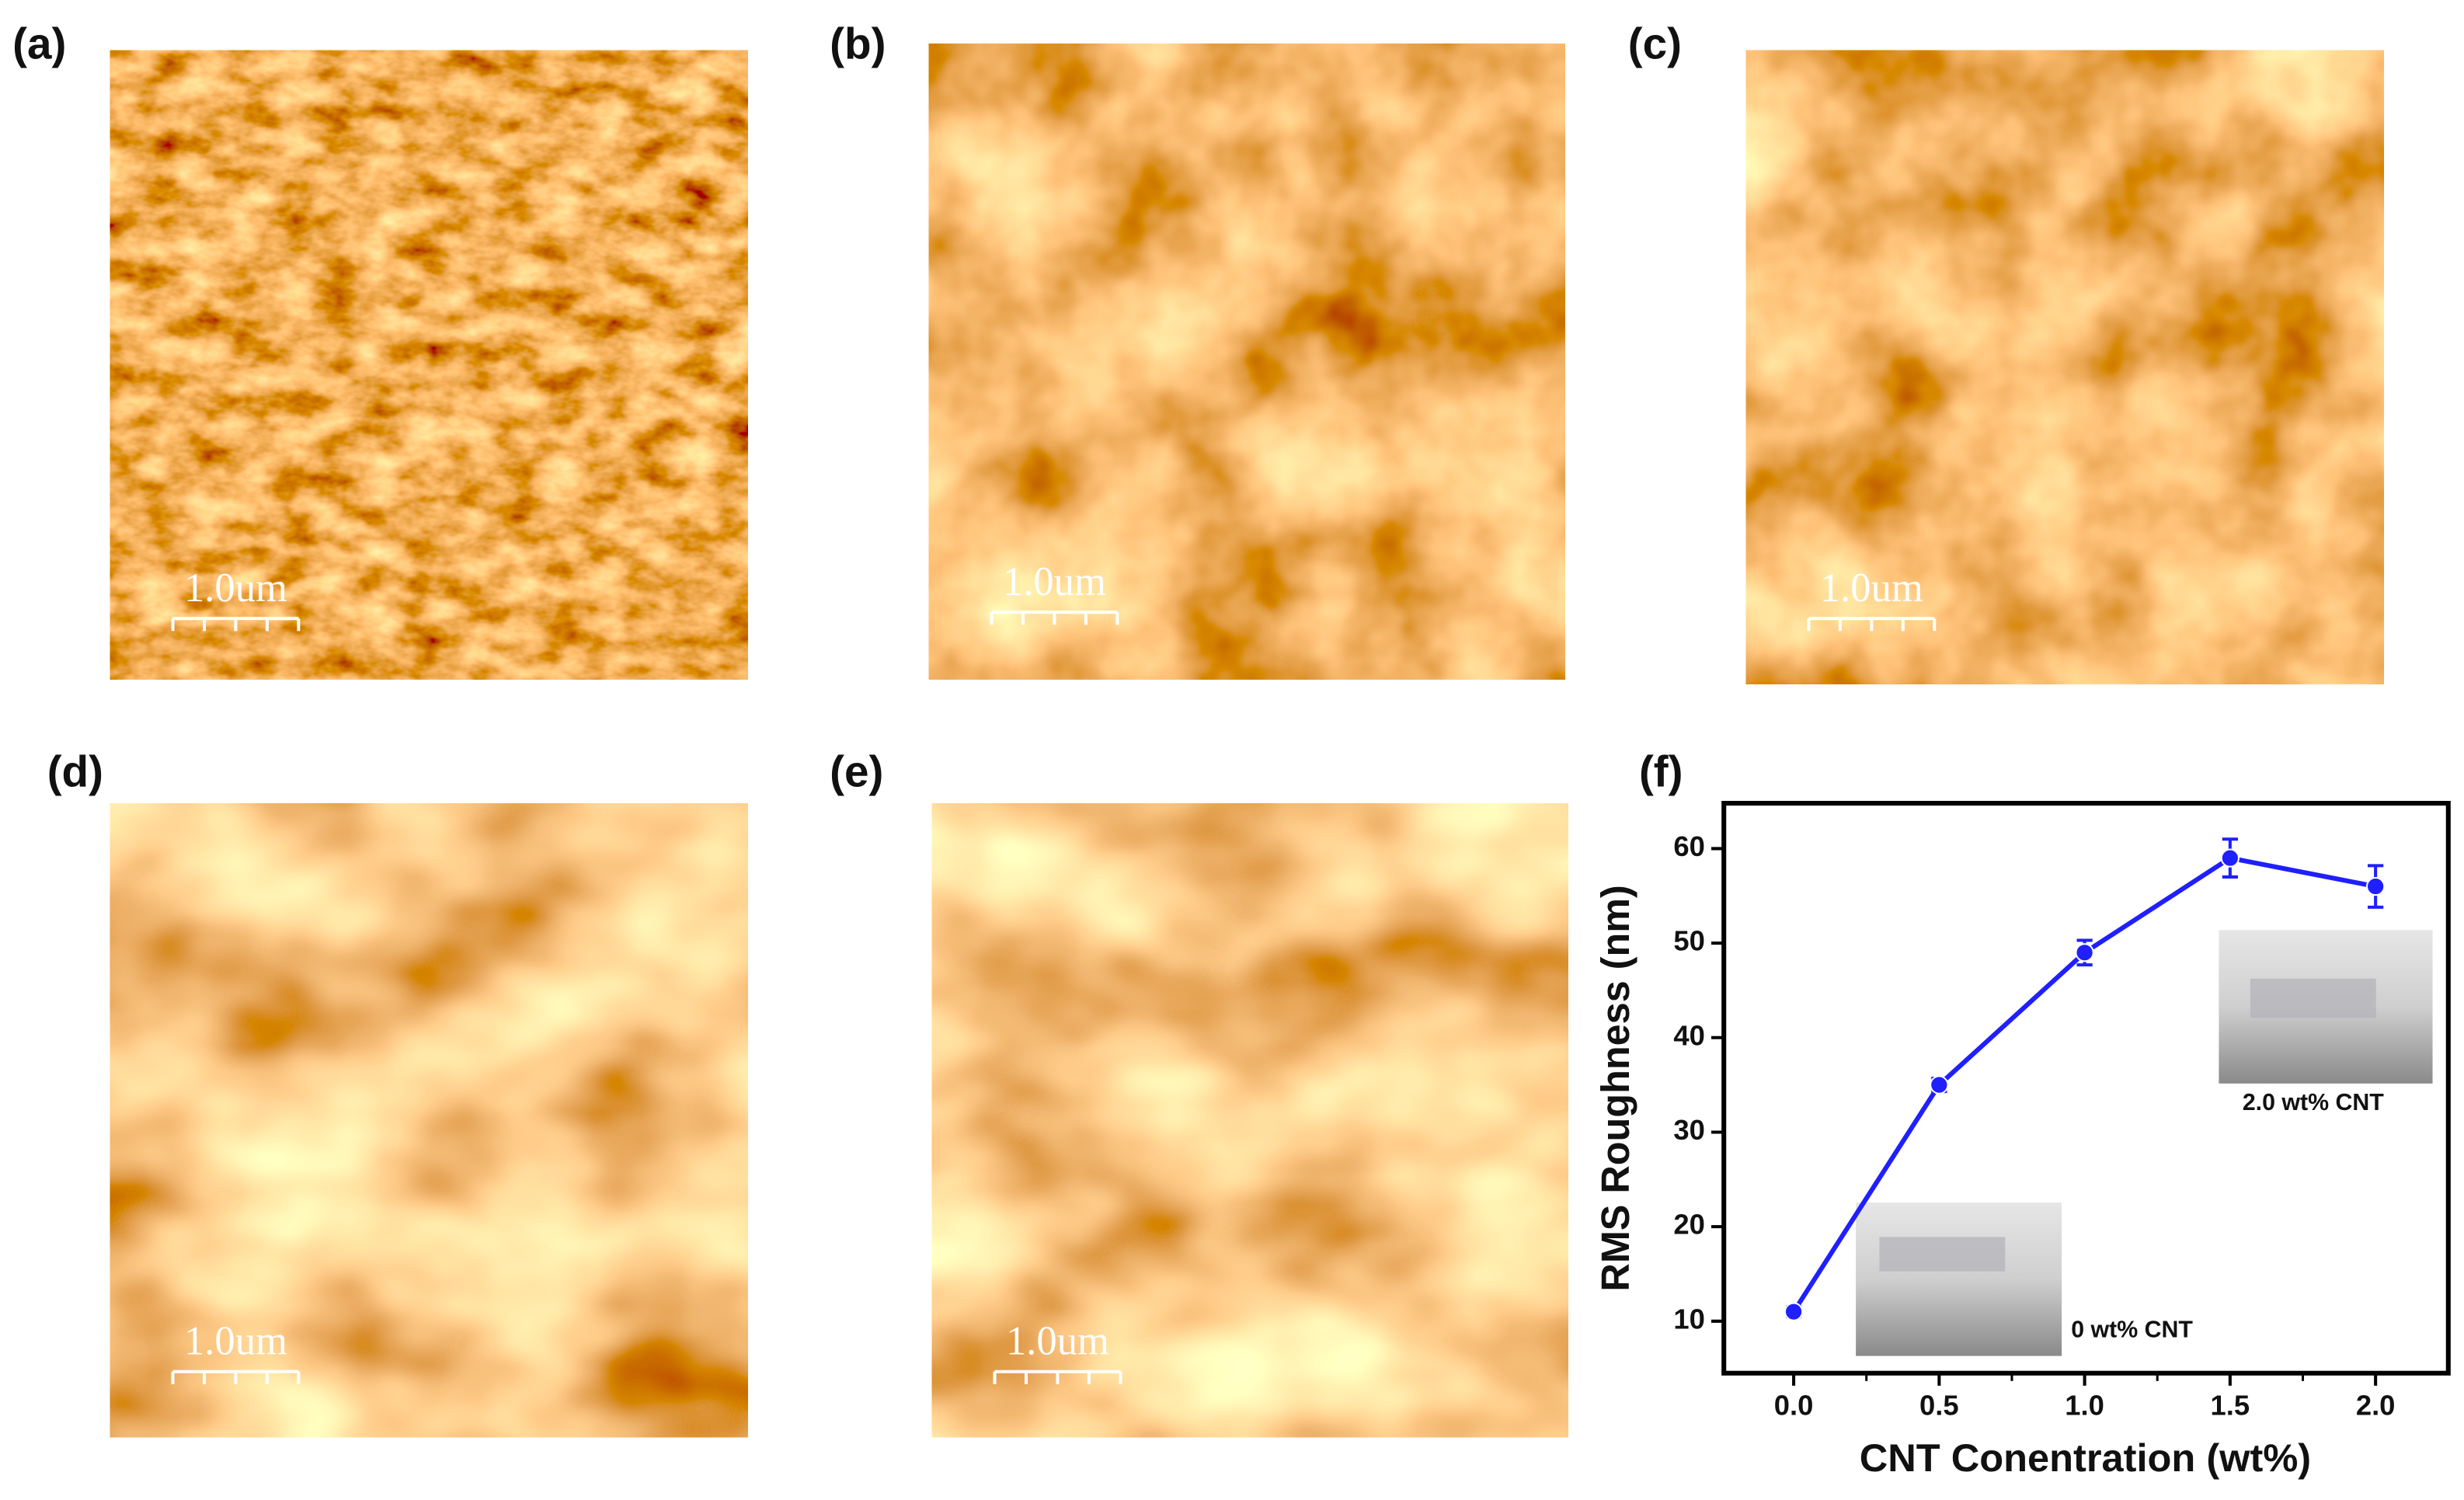 This screenshot has height=1500, width=2464. I want to click on x-tick-label: 2.0, so click(2376, 1406).